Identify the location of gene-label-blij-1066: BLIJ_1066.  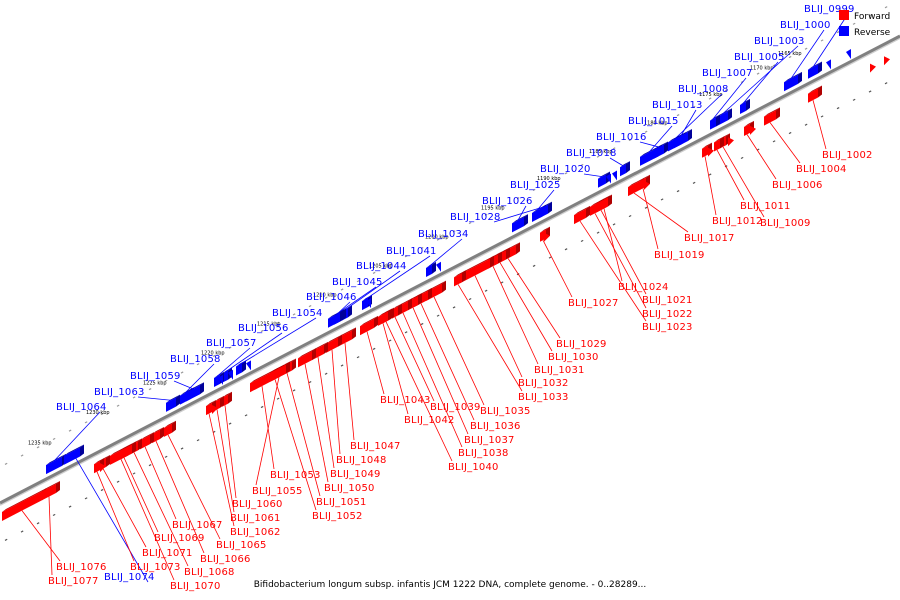
(225, 559).